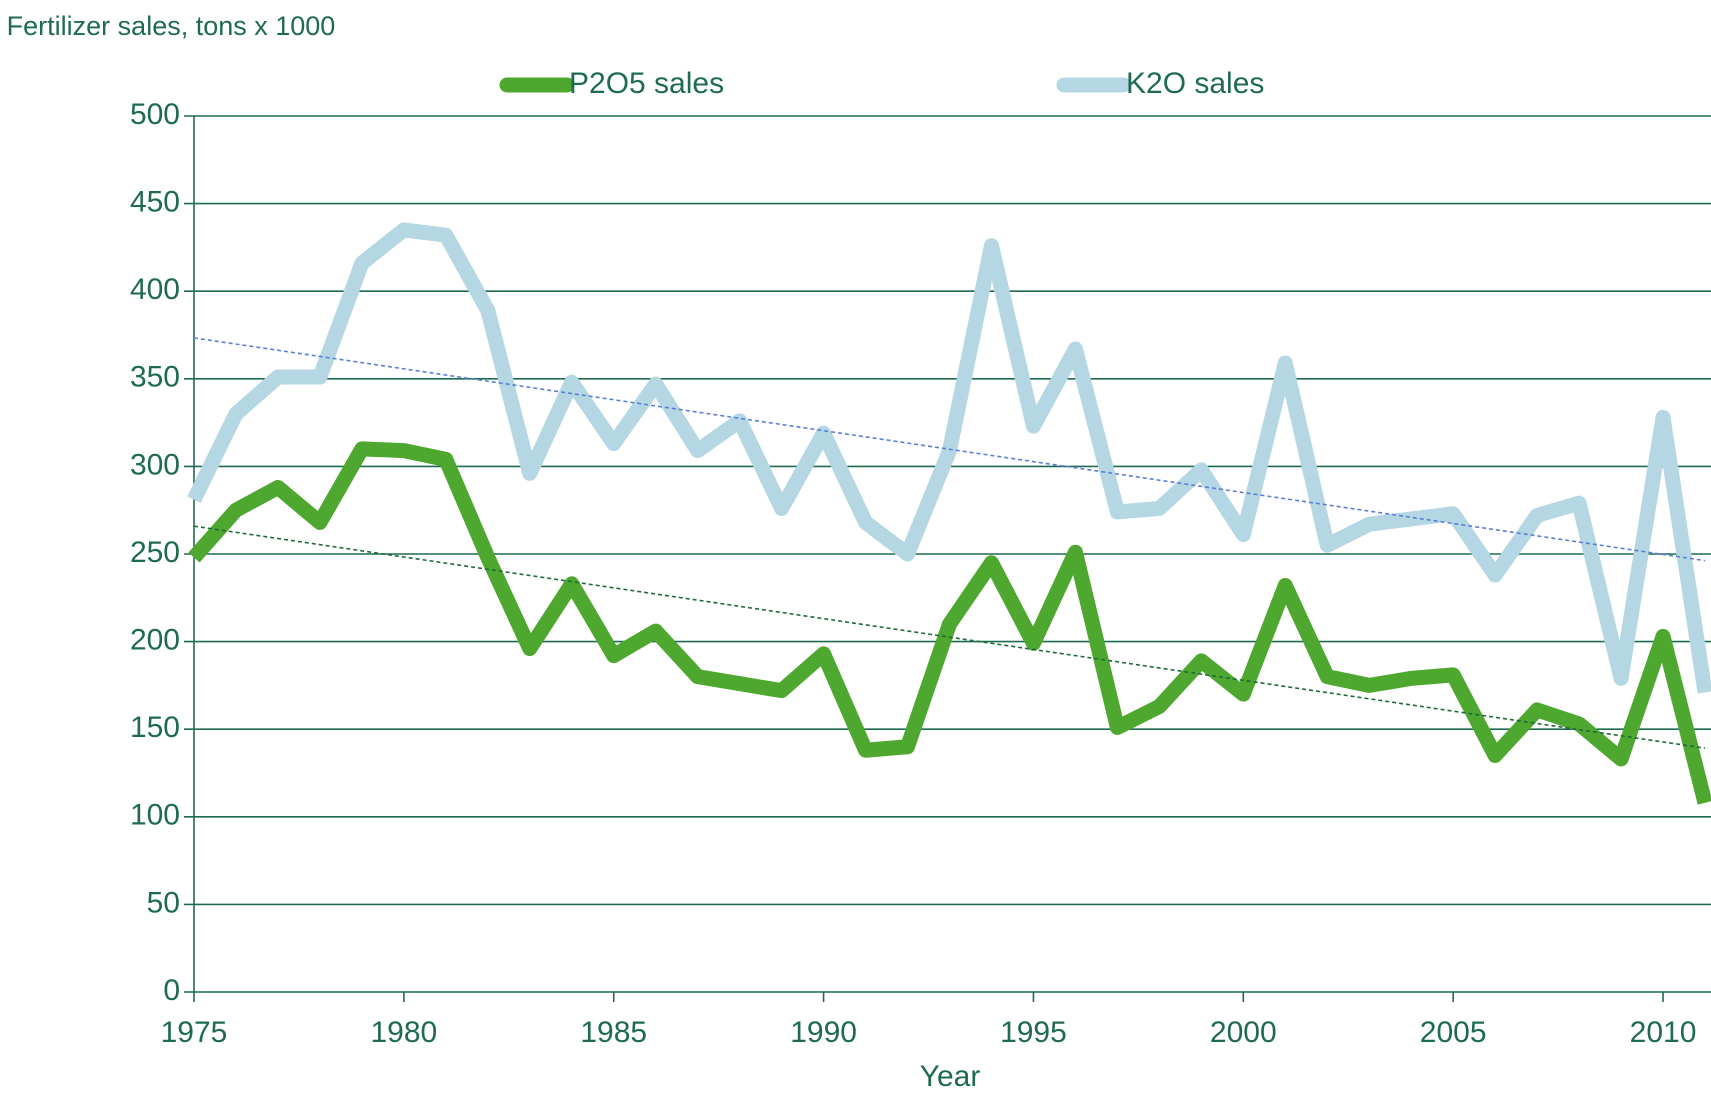 The image size is (1711, 1098). Describe the element at coordinates (823, 1032) in the screenshot. I see `x-tick-label: 1990` at that location.